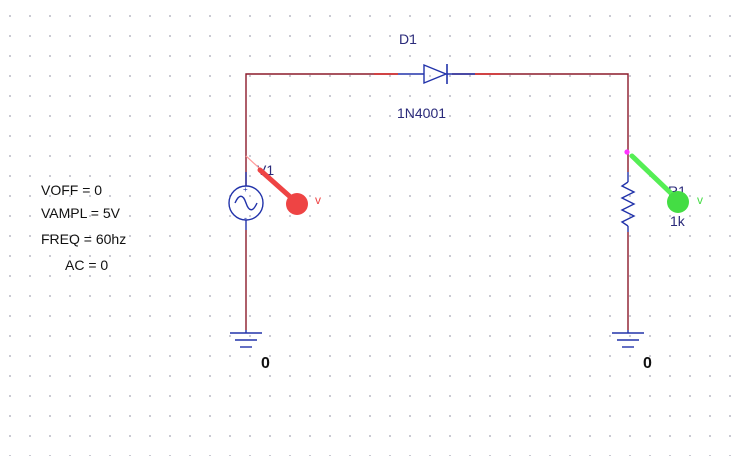 This screenshot has height=456, width=744. I want to click on voltage-probe-r1, so click(656, 181).